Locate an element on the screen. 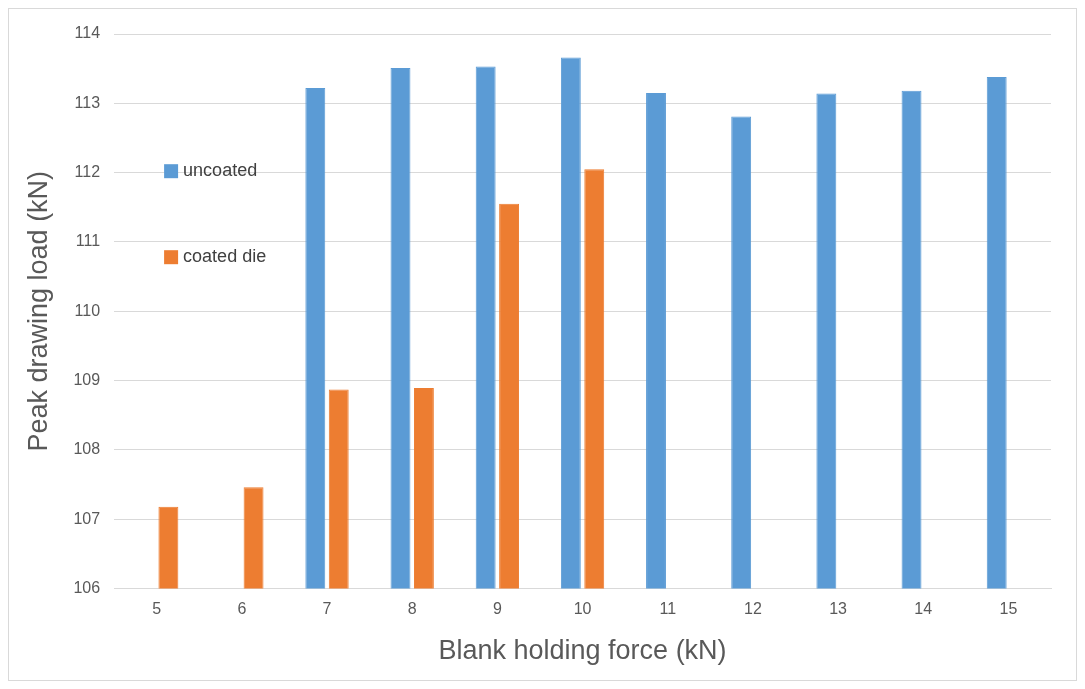 This screenshot has width=1085, height=689. x-tick-label: 12 is located at coordinates (753, 609).